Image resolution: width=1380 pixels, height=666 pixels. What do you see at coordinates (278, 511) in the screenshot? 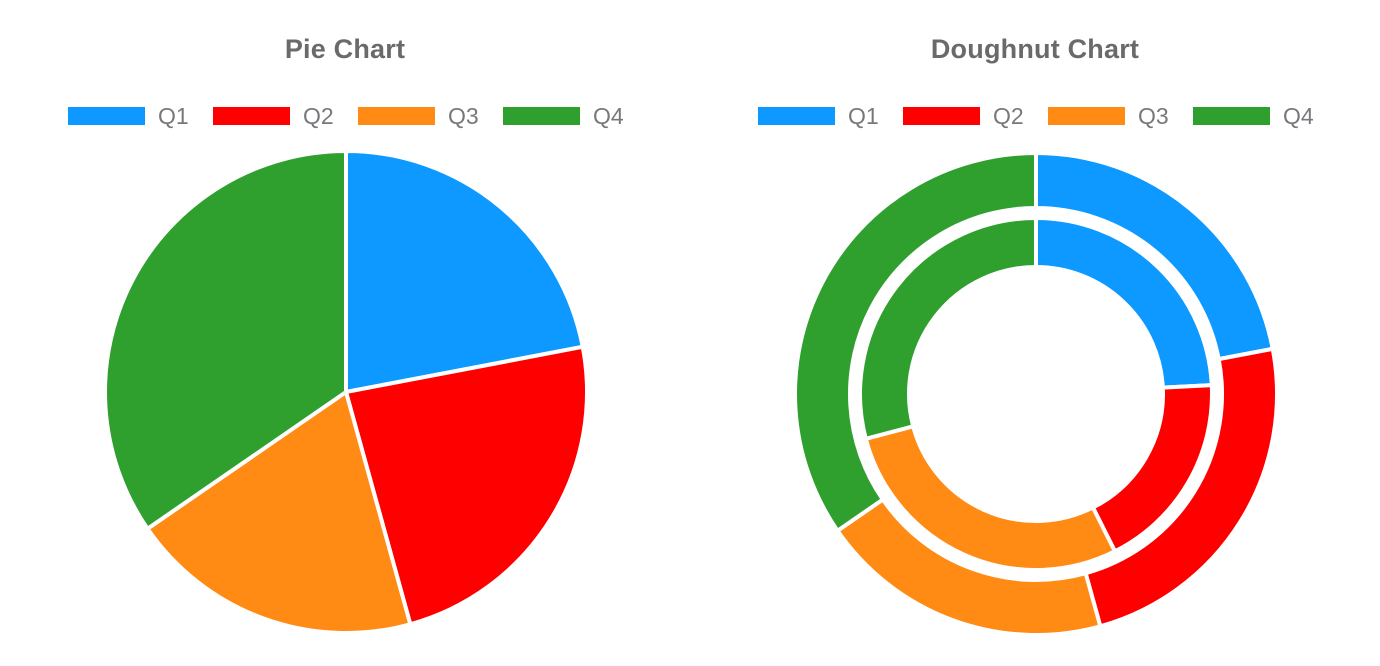
I see `pie-slice-q3` at bounding box center [278, 511].